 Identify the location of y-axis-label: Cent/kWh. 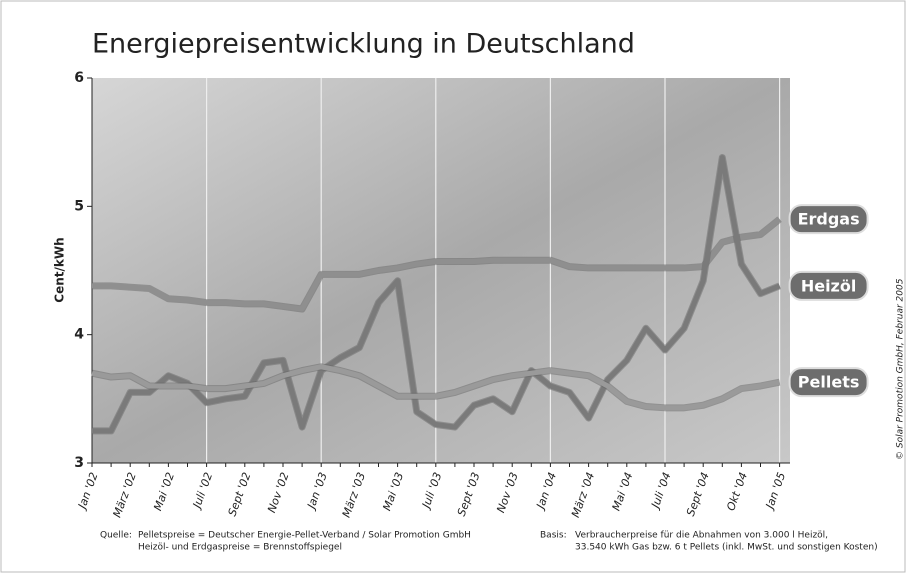
(60, 269).